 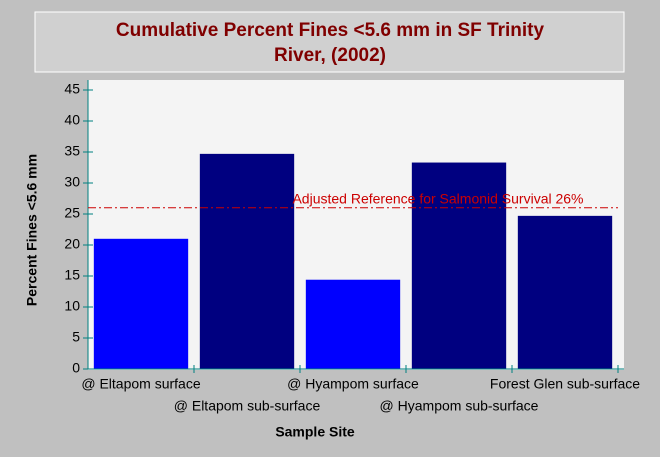 What do you see at coordinates (459, 406) in the screenshot?
I see `x-tick-label: @ Hyampom sub-surface` at bounding box center [459, 406].